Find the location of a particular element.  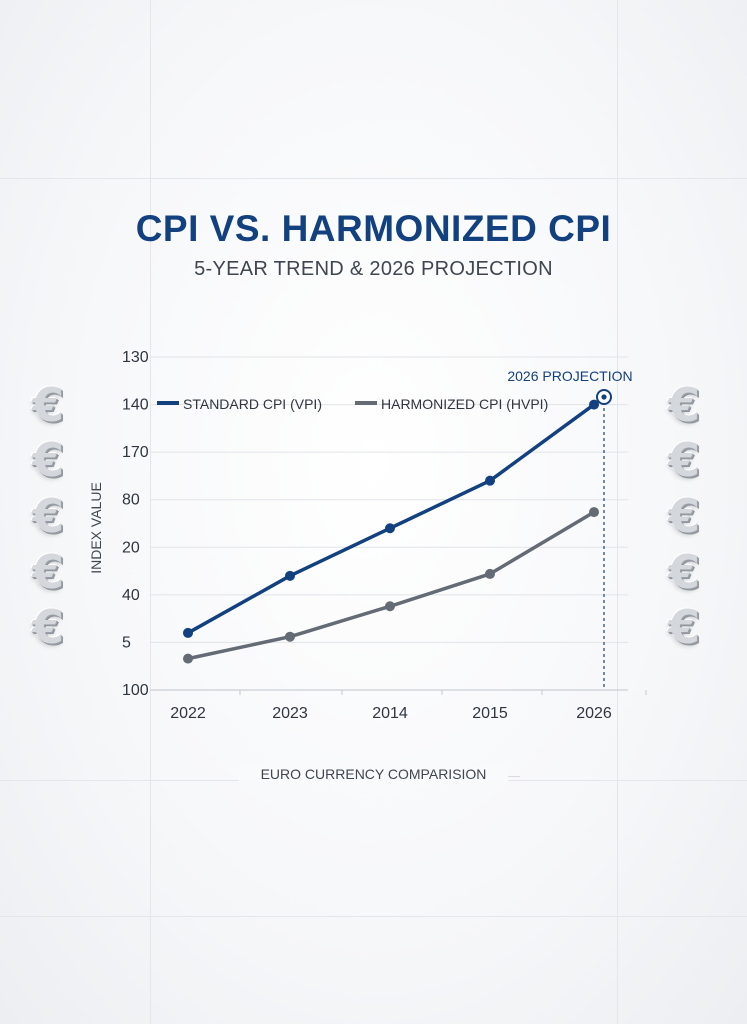

y-tick-label: 40 is located at coordinates (131, 595).